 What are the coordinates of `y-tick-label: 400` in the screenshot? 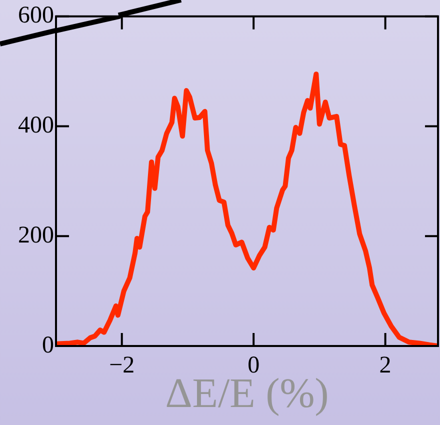 It's located at (36, 125).